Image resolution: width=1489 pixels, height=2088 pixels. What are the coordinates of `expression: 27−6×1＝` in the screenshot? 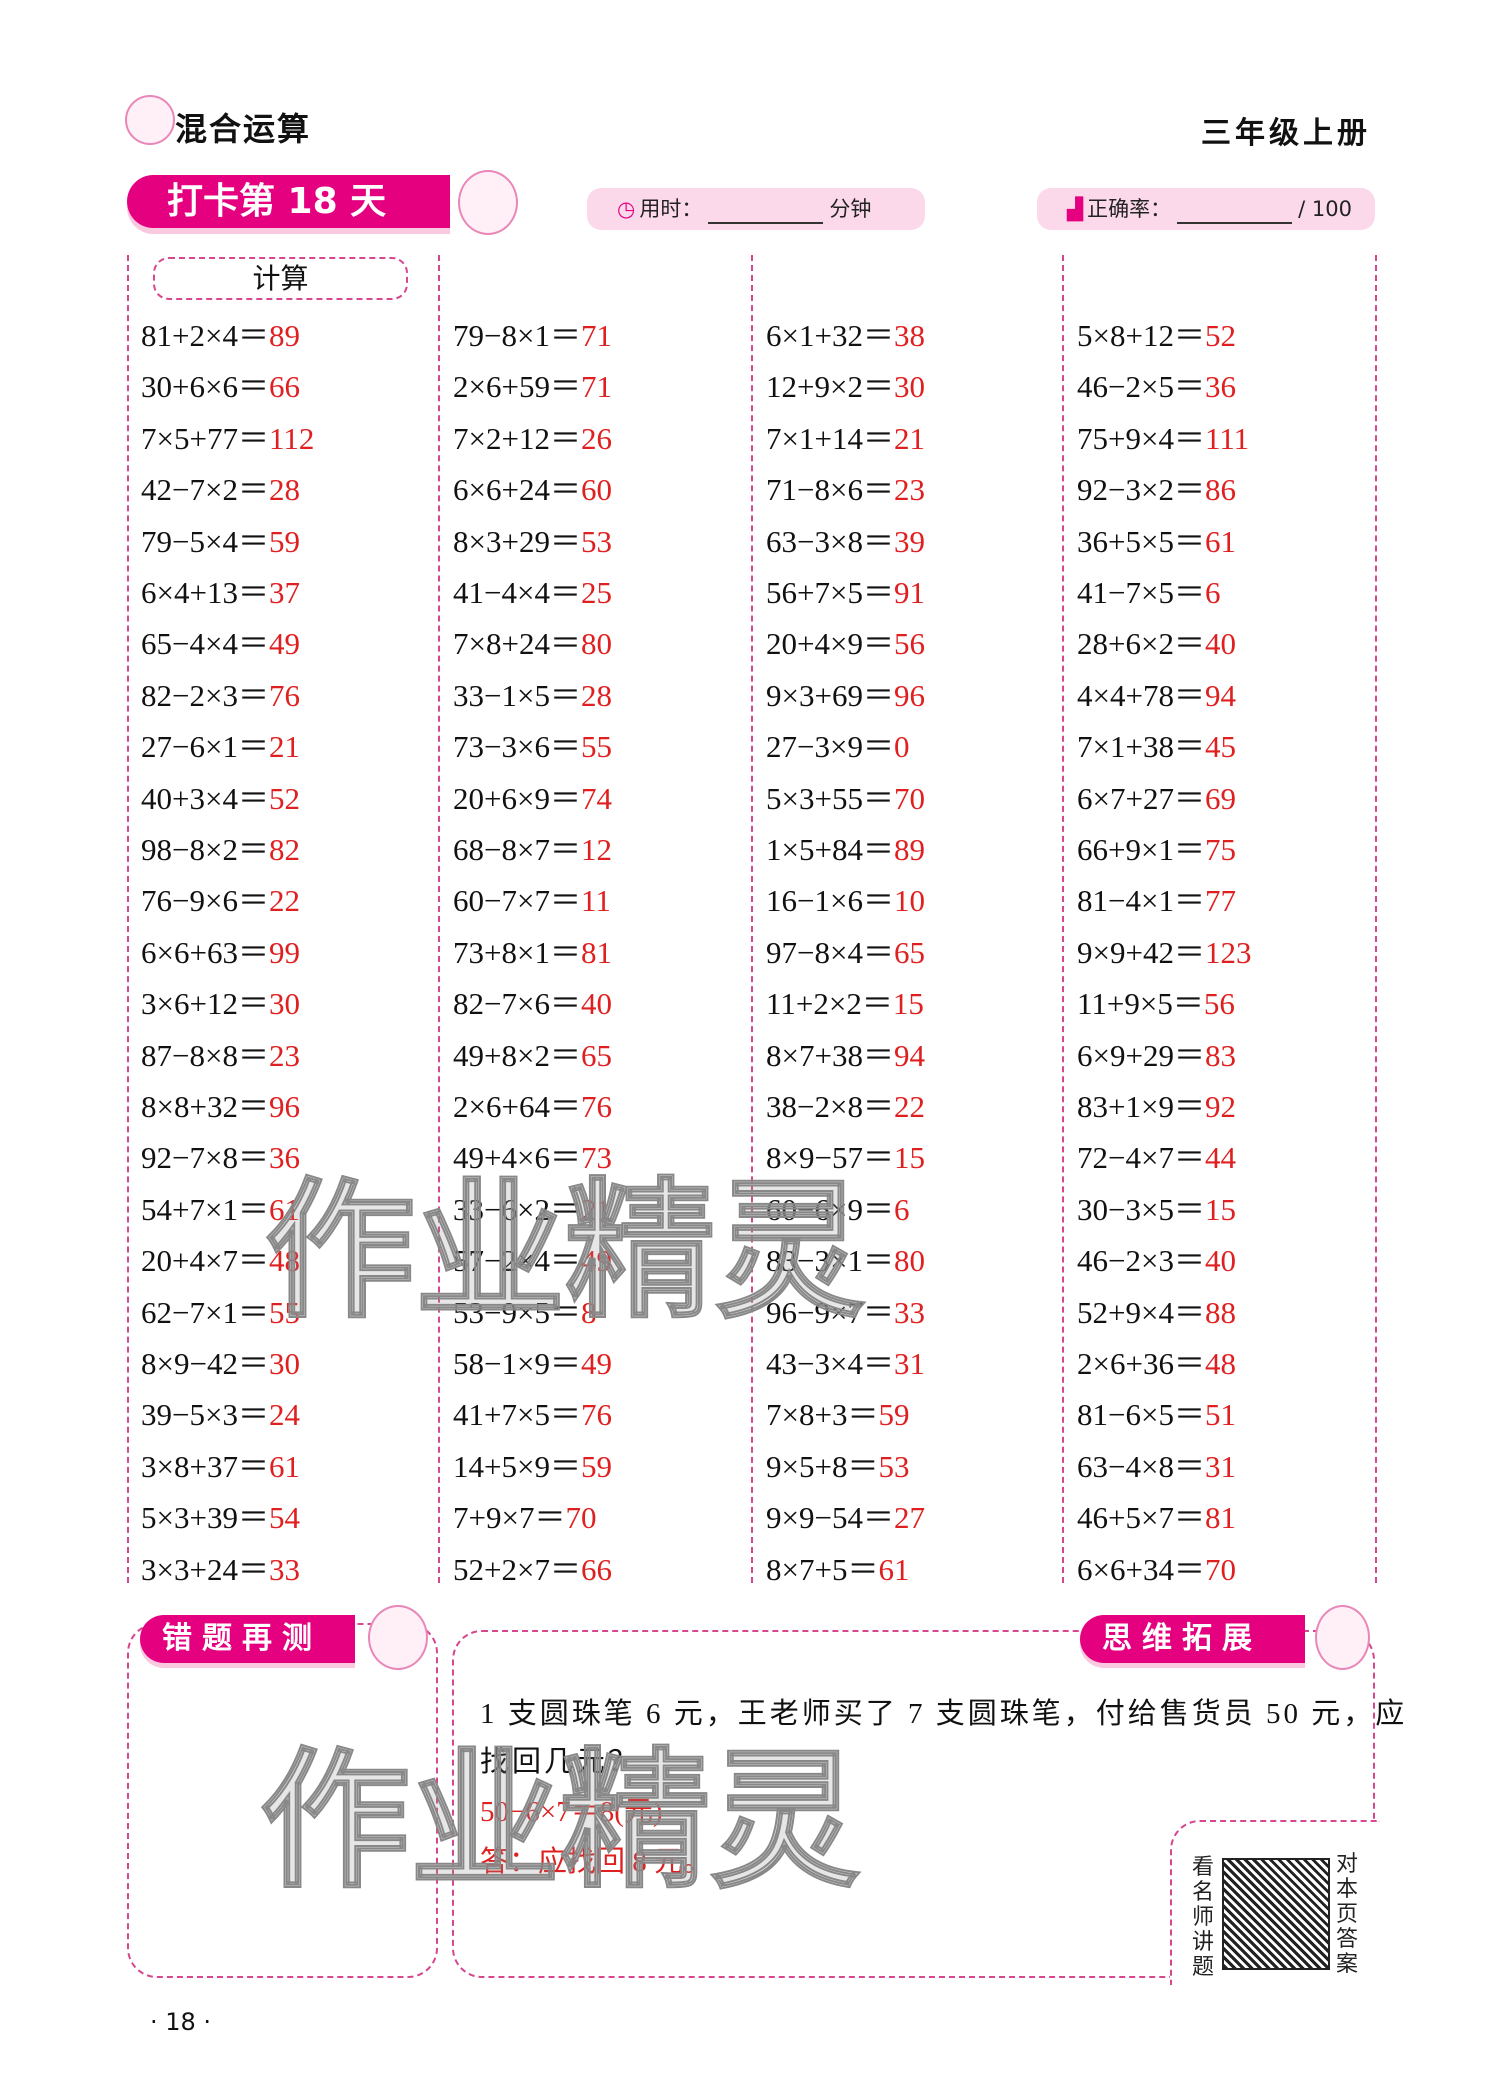 It's located at (205, 747).